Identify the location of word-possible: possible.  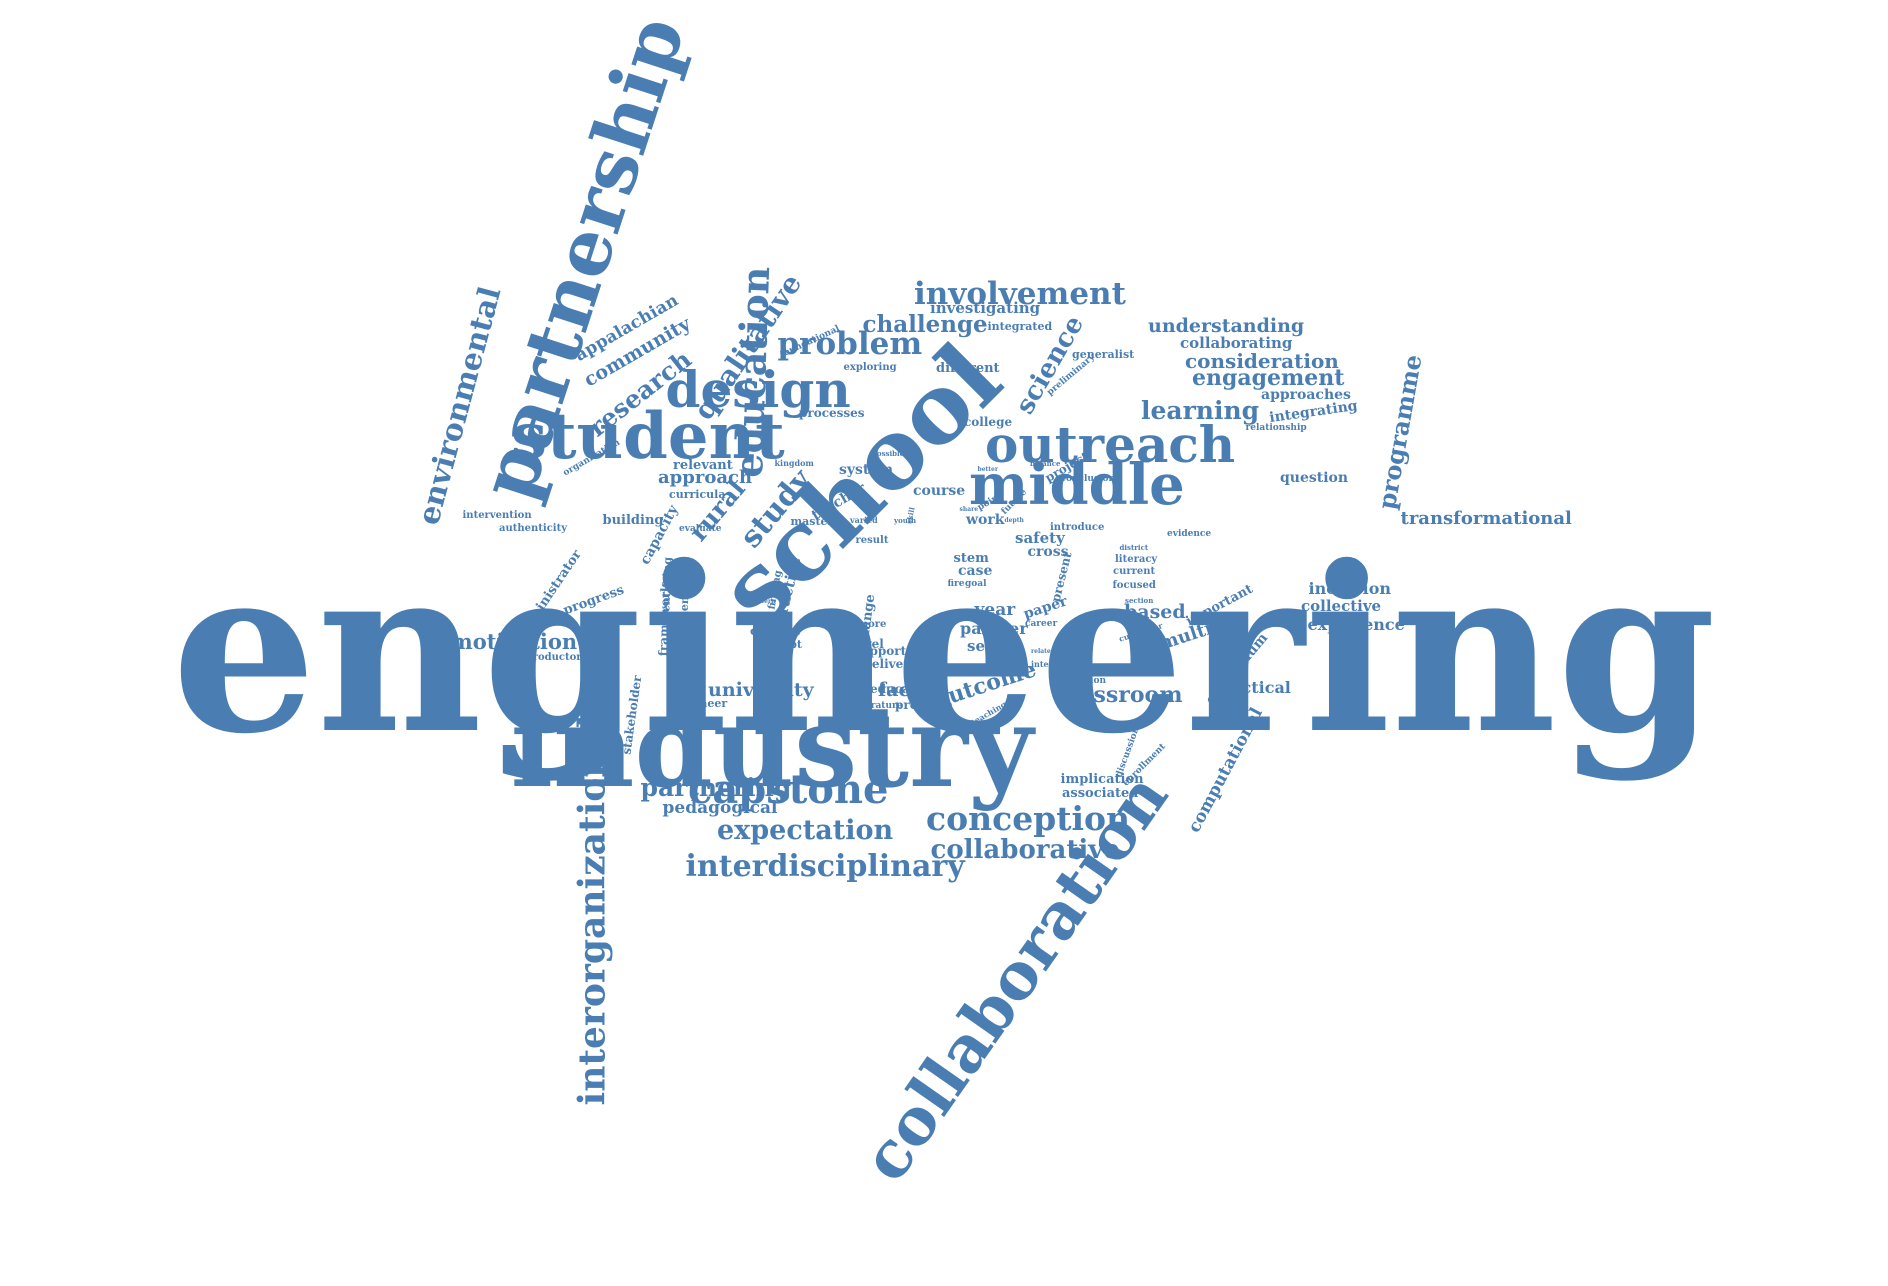
(888, 453).